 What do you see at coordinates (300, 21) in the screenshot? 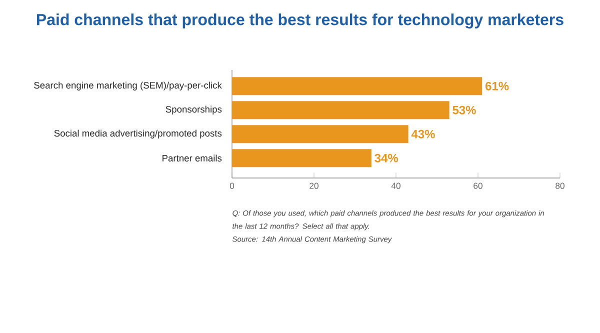
I see `chart-title: Paid channels that produce the best results for technology marketers` at bounding box center [300, 21].